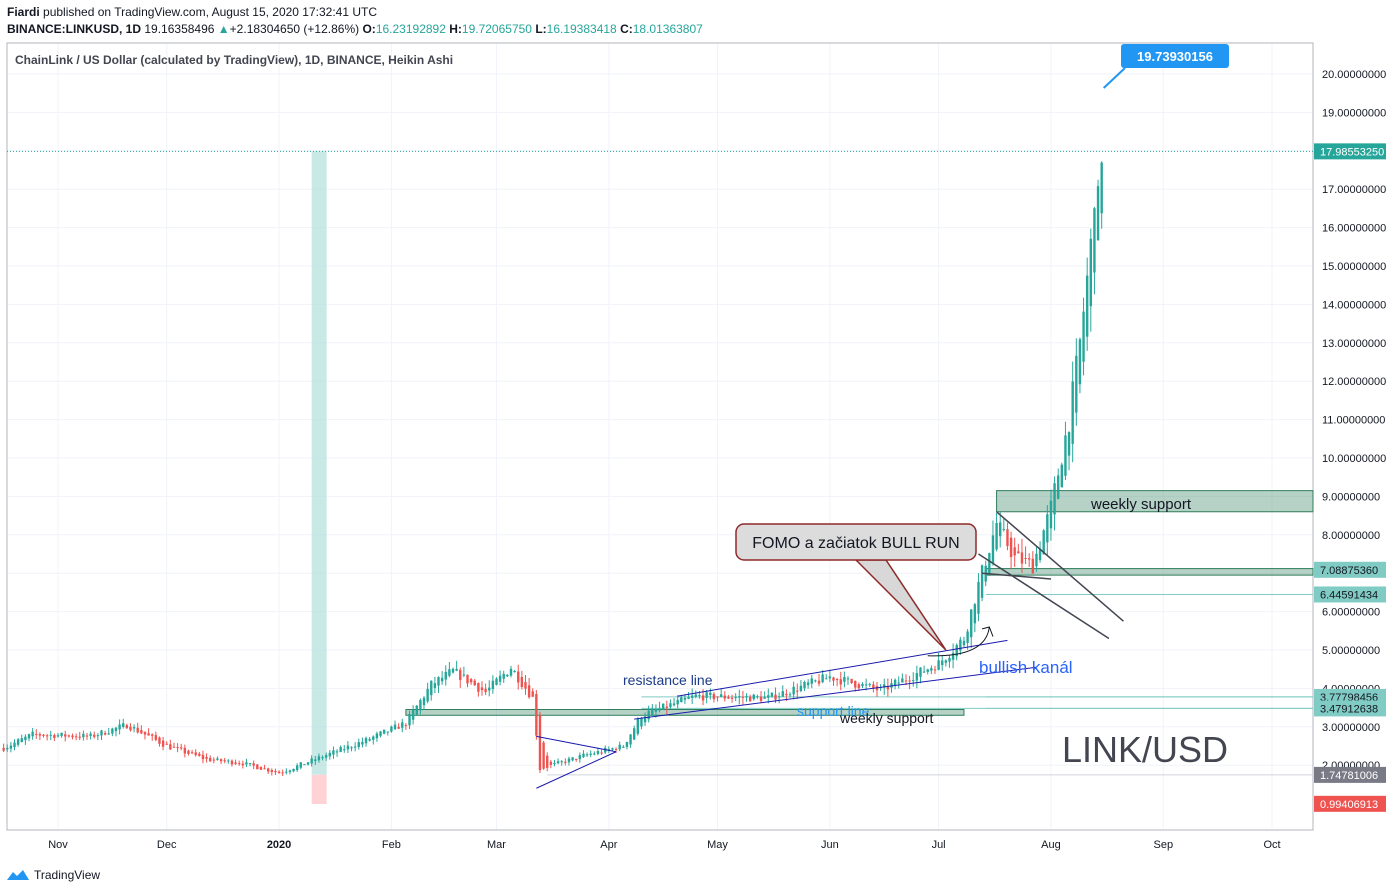 The image size is (1400, 894). Describe the element at coordinates (835, 693) in the screenshot. I see `support-line` at that location.